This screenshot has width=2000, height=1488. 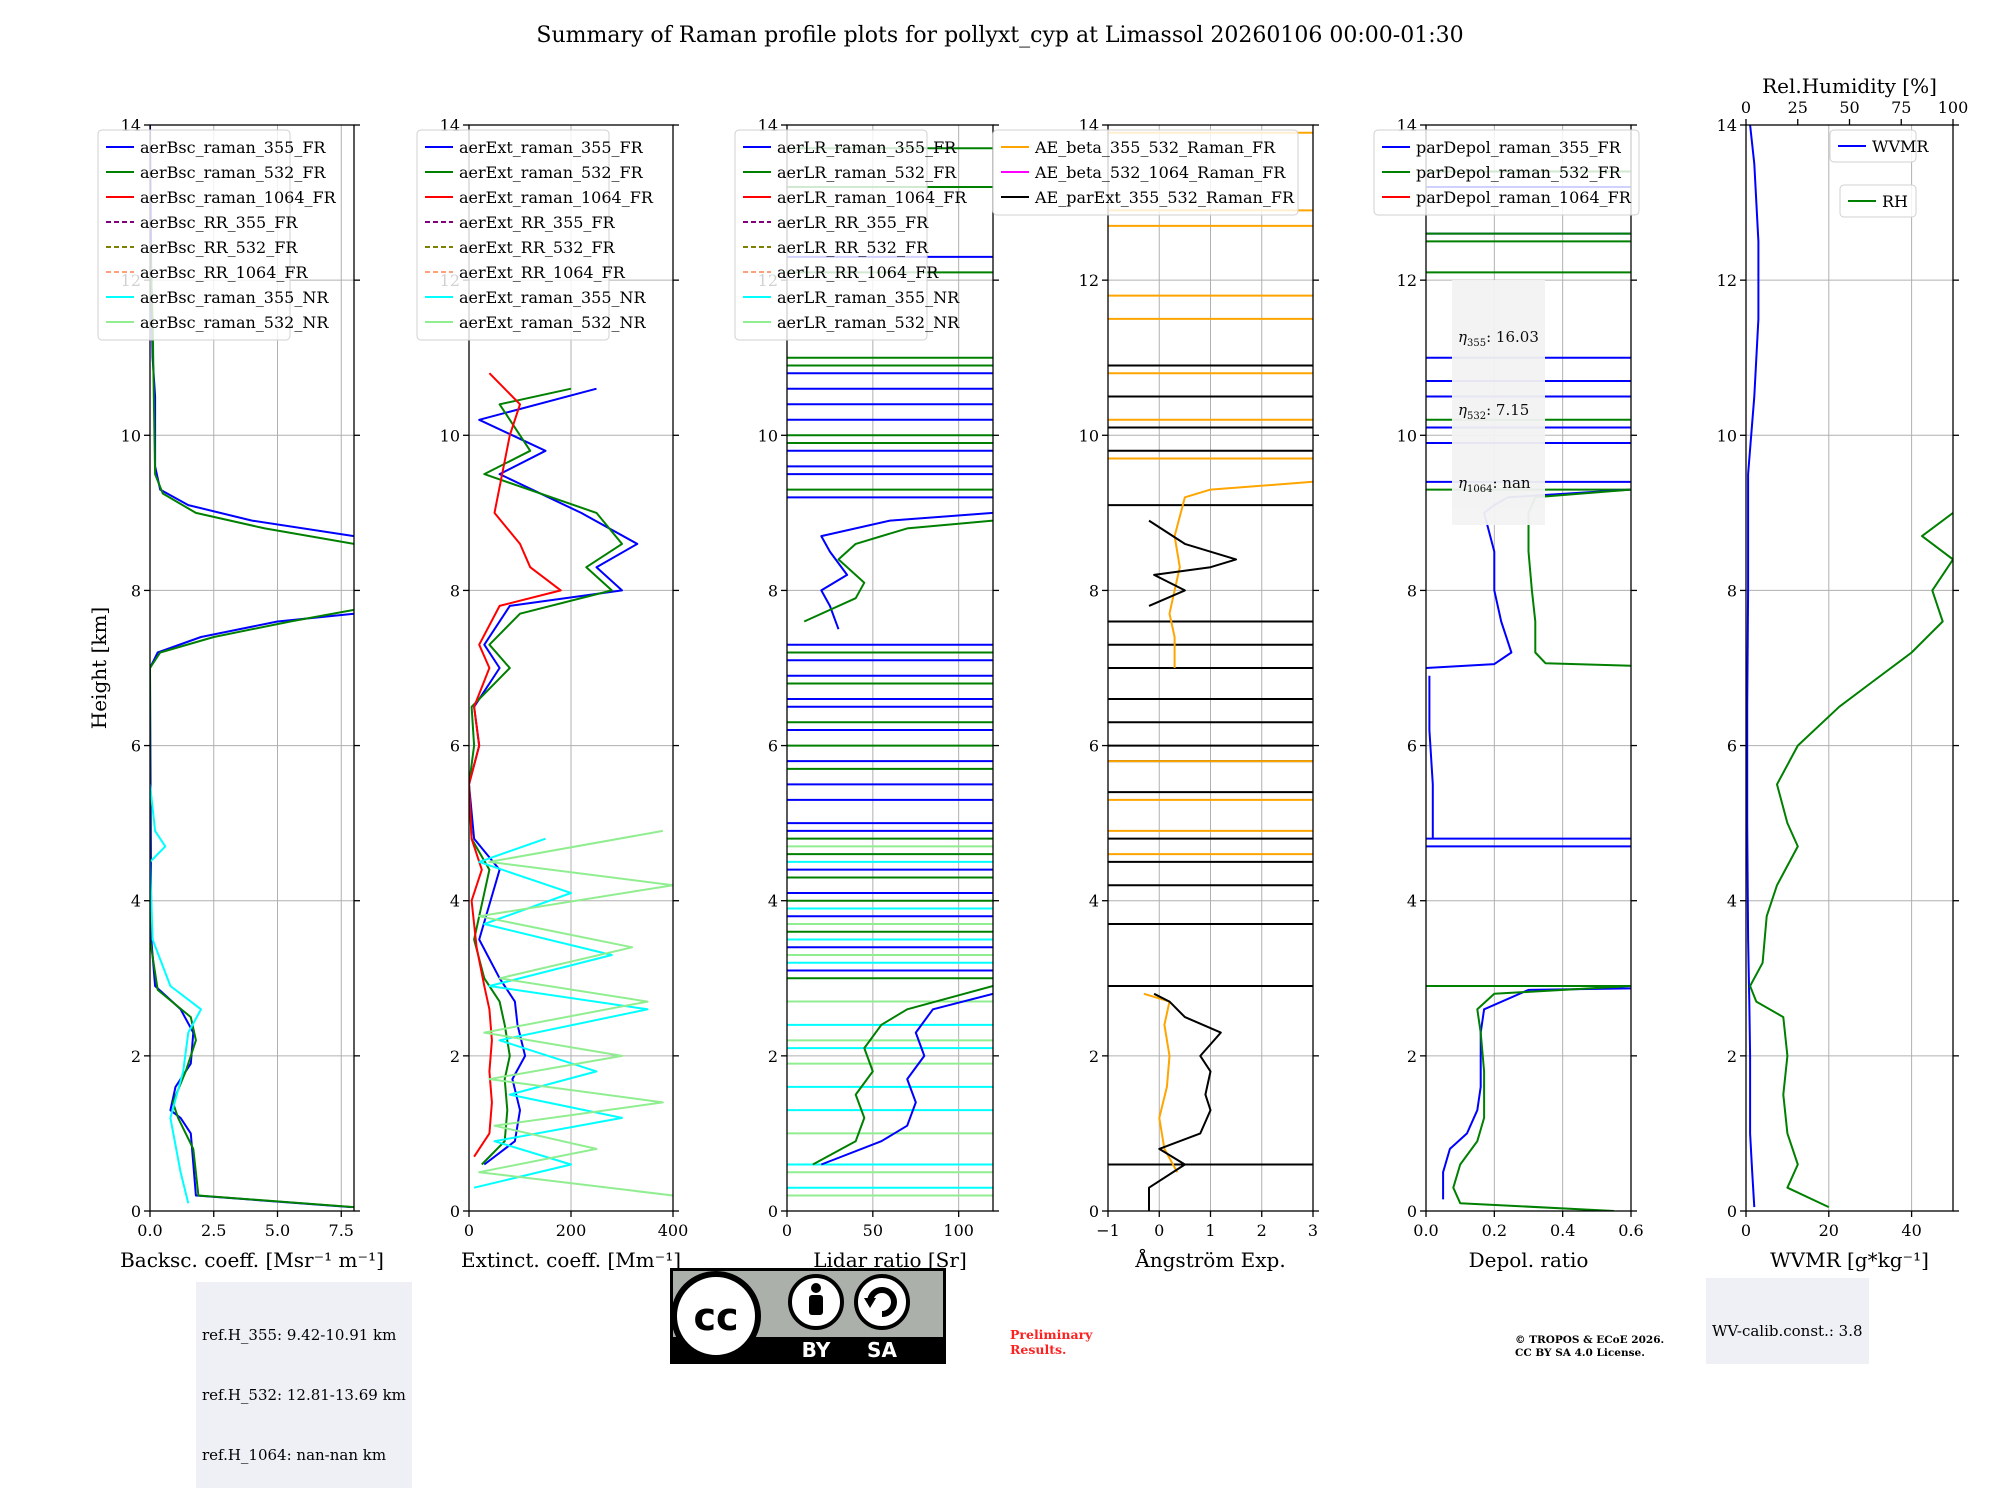 What do you see at coordinates (882, 1350) in the screenshot?
I see `badge-sa-label: SA` at bounding box center [882, 1350].